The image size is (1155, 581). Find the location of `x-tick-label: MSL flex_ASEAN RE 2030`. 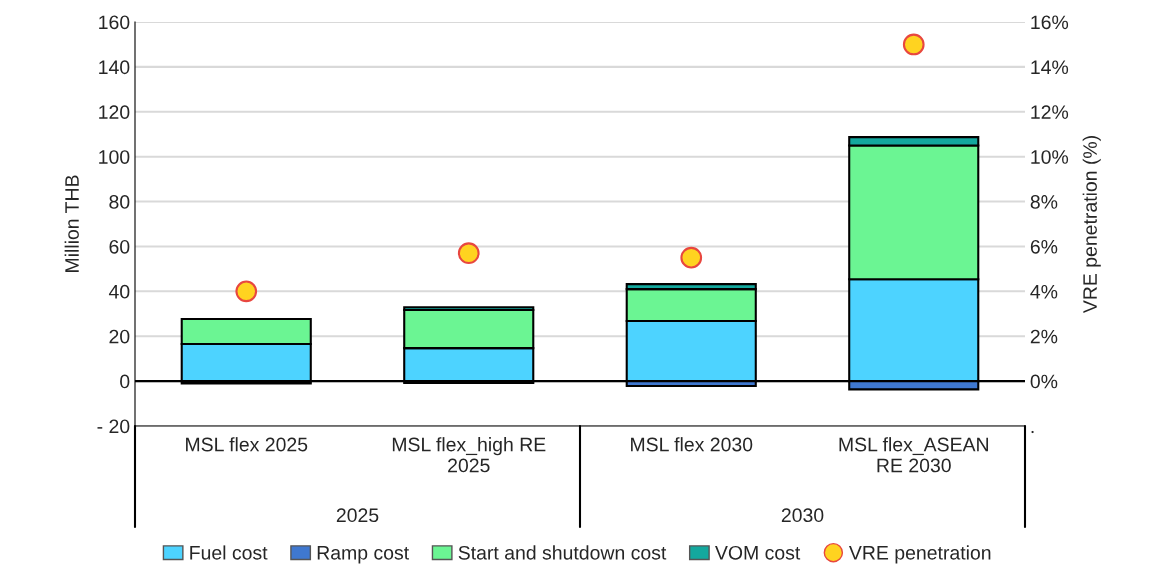

x-tick-label: MSL flex_ASEAN RE 2030 is located at coordinates (913, 455).